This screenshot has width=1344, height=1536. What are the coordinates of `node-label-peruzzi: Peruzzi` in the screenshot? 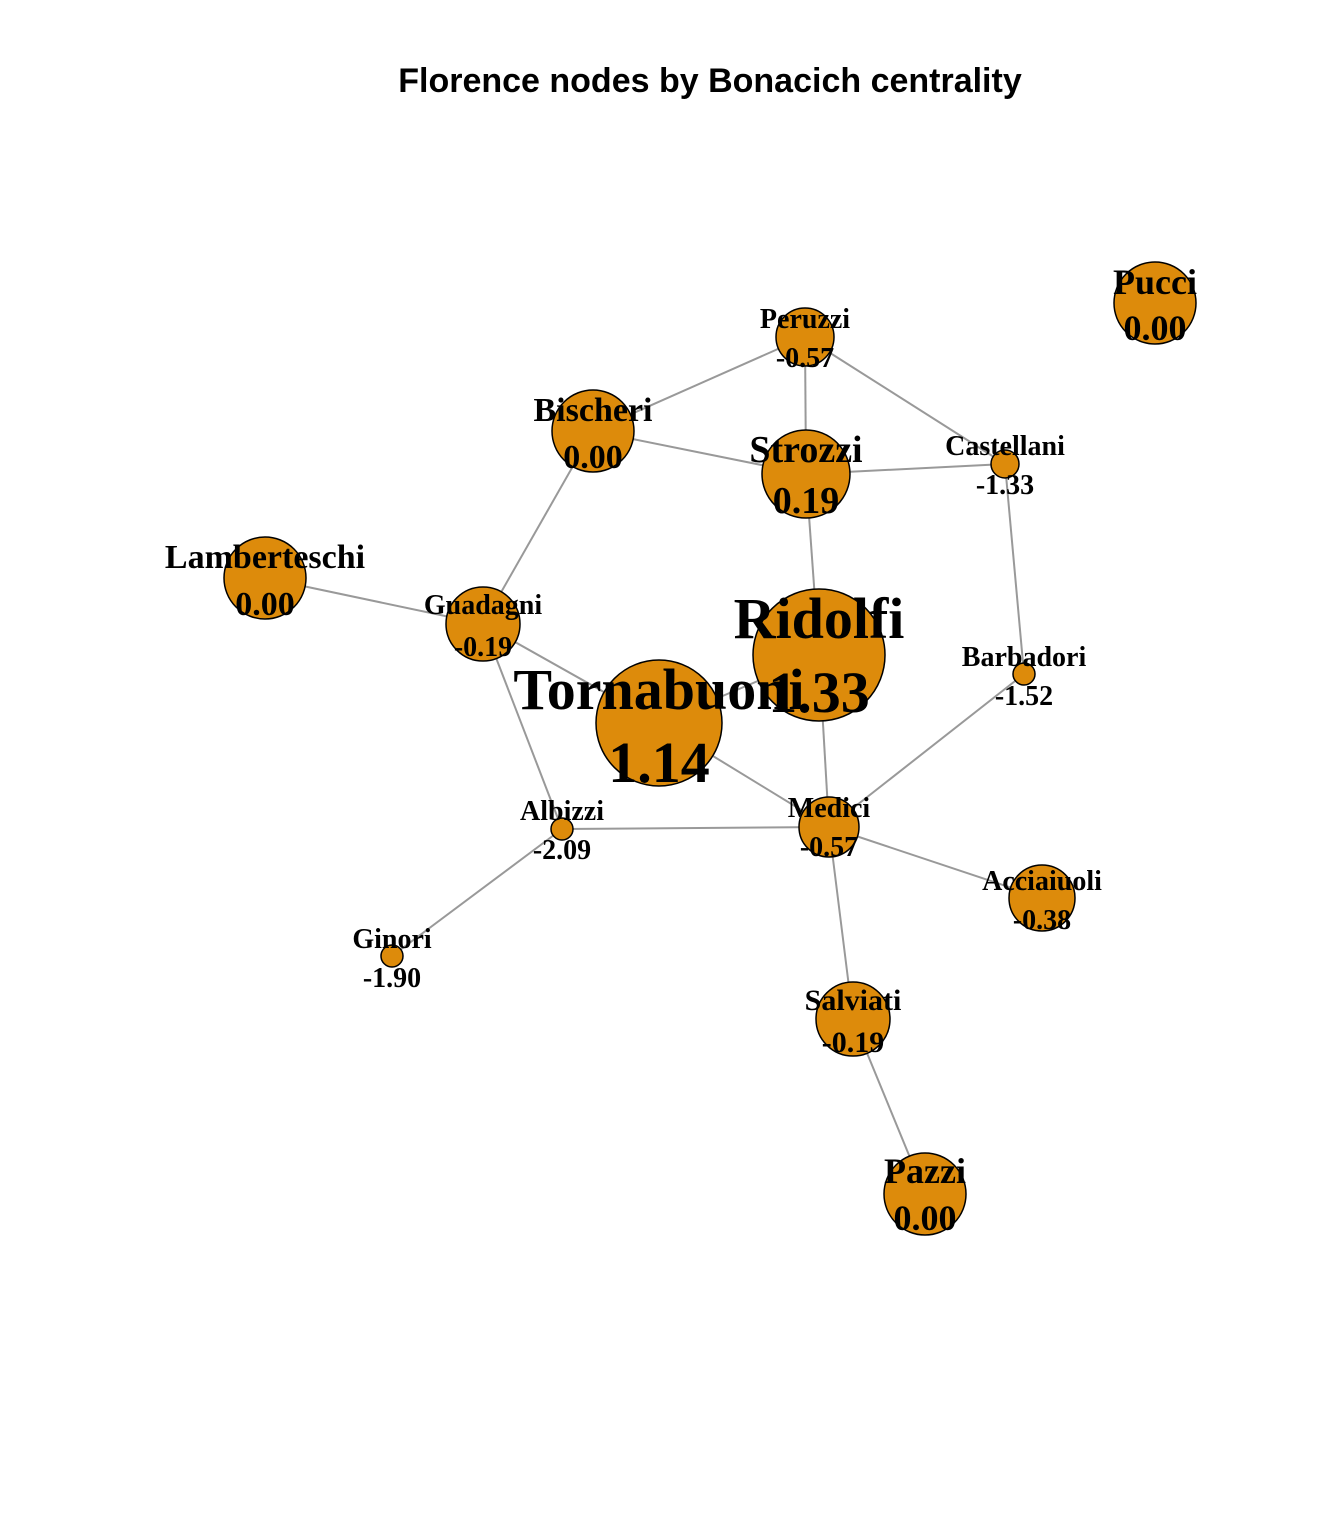 It's located at (805, 319).